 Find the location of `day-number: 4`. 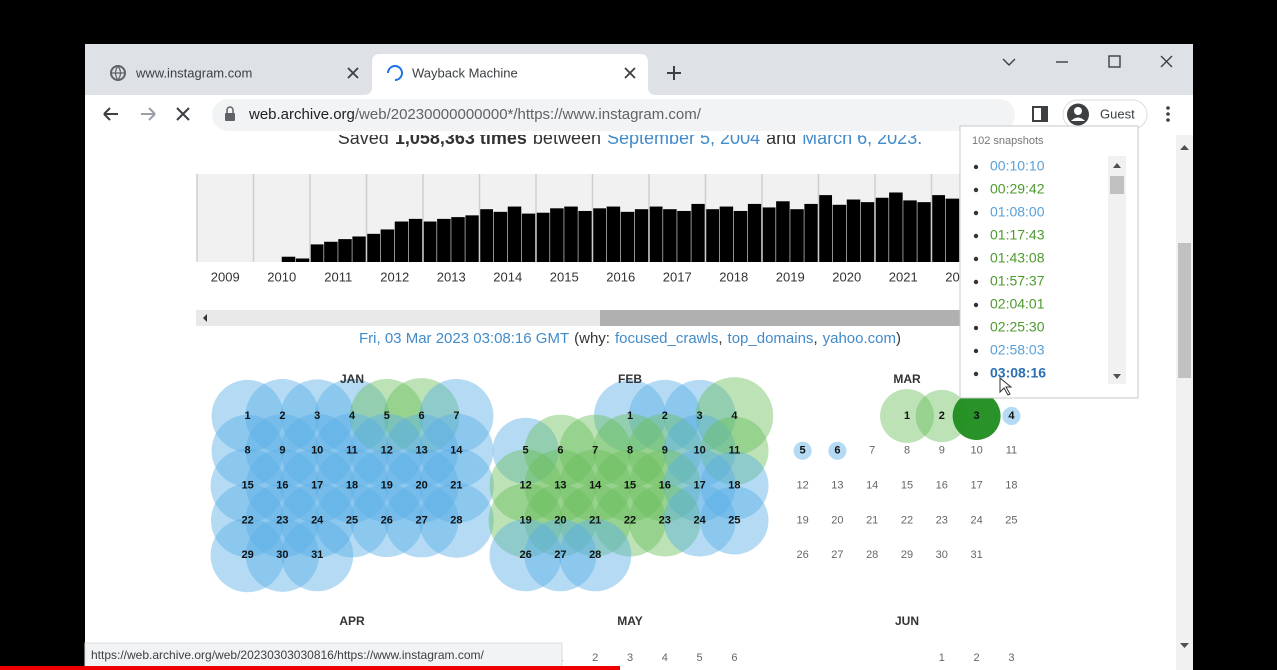

day-number: 4 is located at coordinates (352, 416).